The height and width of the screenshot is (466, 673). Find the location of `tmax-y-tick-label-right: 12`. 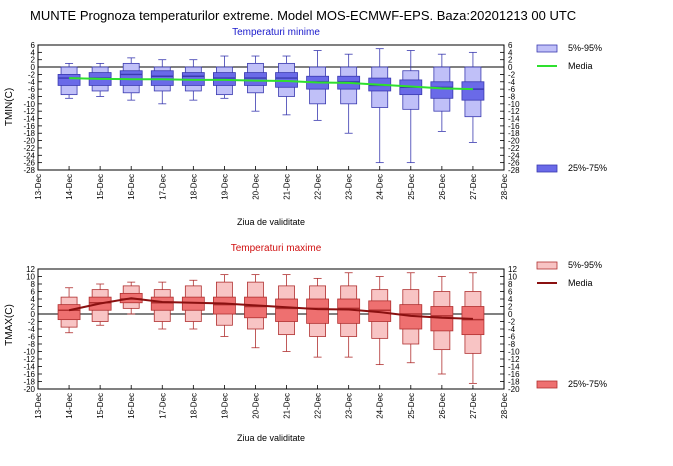

tmax-y-tick-label-right: 12 is located at coordinates (512, 269).